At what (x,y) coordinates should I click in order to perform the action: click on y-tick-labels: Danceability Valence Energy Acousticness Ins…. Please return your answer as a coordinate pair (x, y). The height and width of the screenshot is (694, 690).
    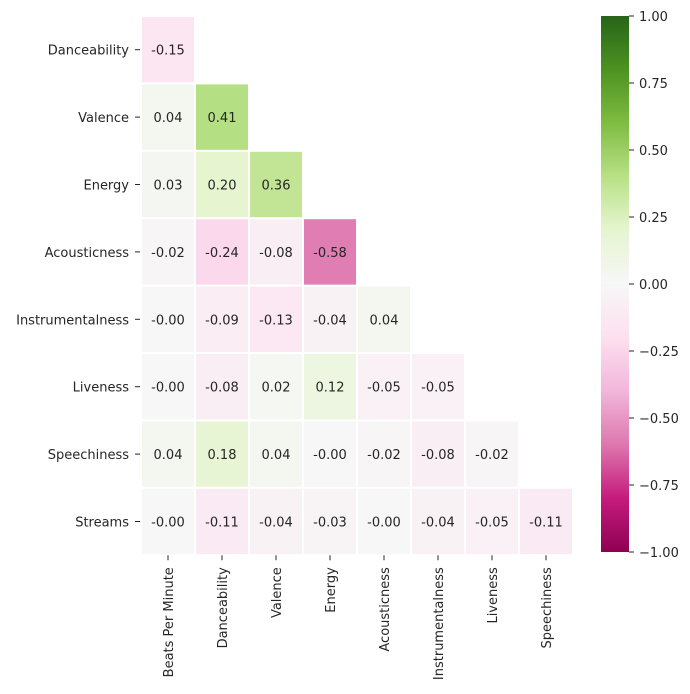
    Looking at the image, I should click on (78, 287).